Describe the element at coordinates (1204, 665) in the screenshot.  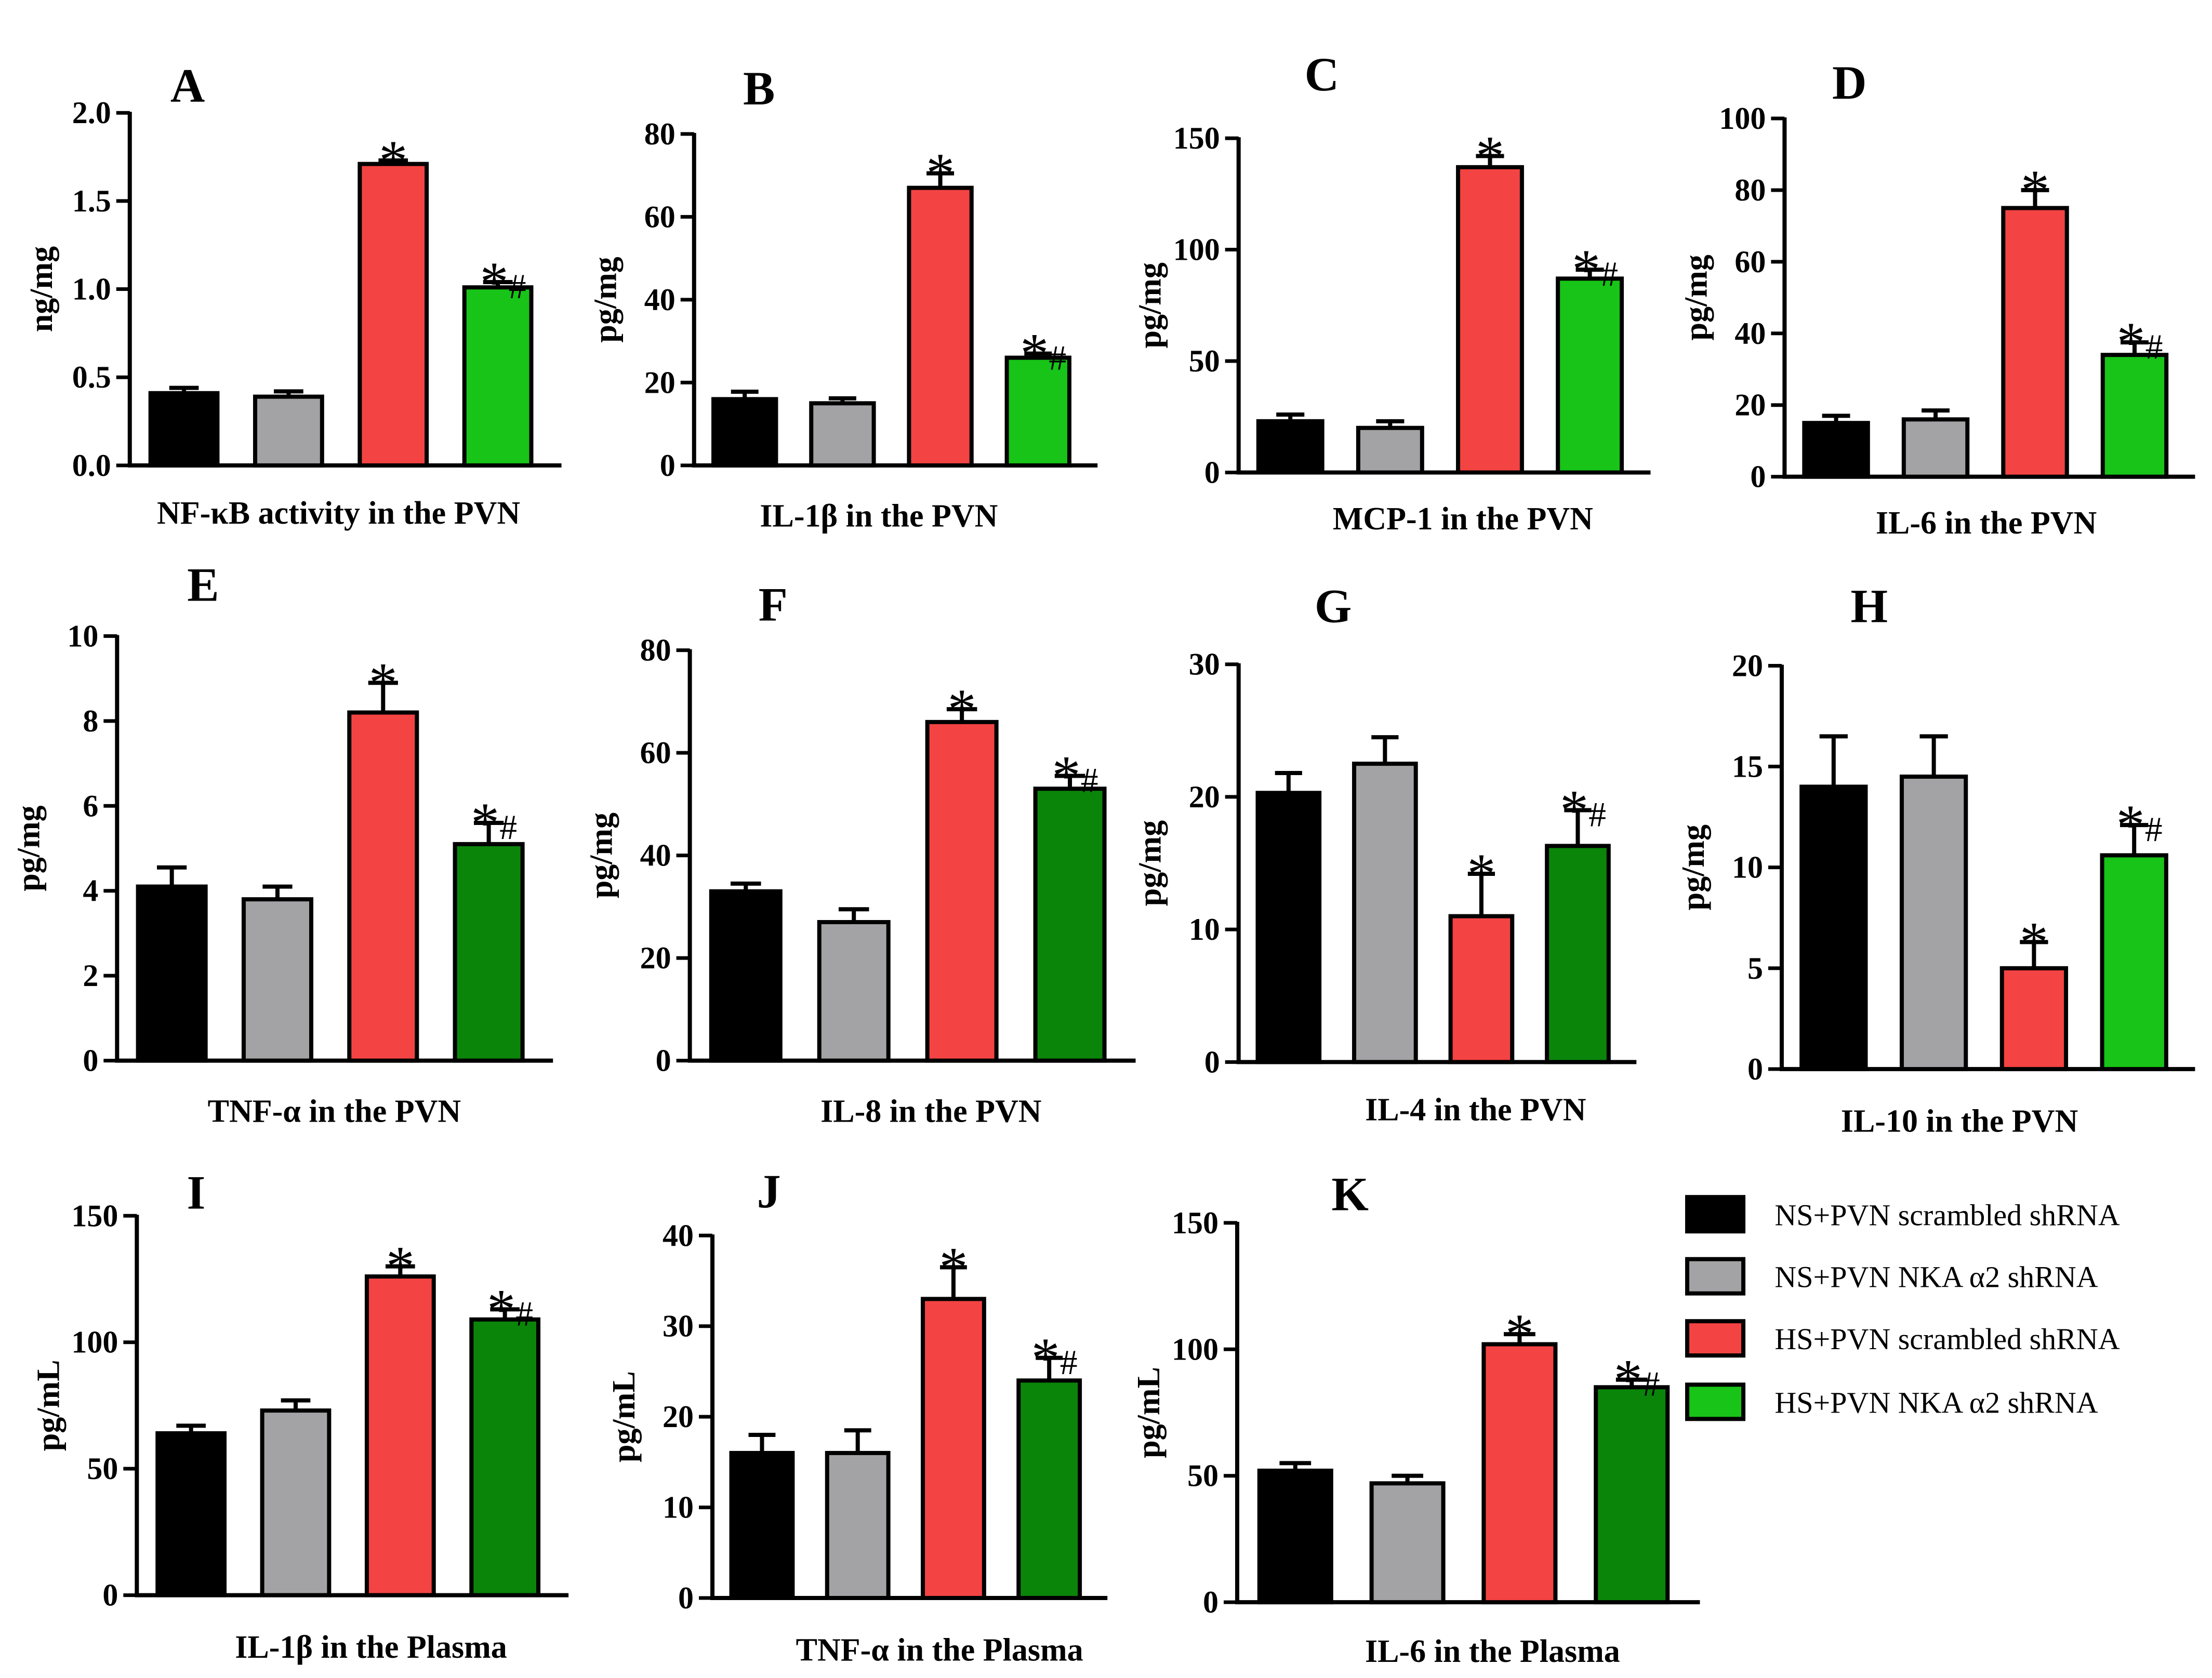
I see `y-tick-label: 30` at that location.